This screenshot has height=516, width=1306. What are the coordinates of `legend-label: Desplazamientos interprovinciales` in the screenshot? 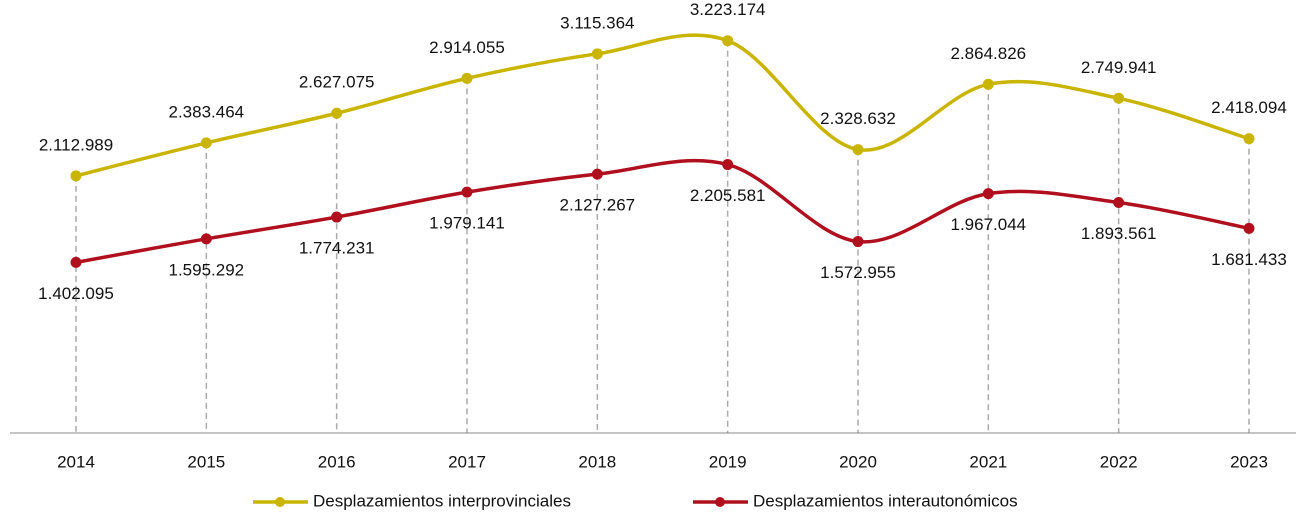 It's located at (442, 500).